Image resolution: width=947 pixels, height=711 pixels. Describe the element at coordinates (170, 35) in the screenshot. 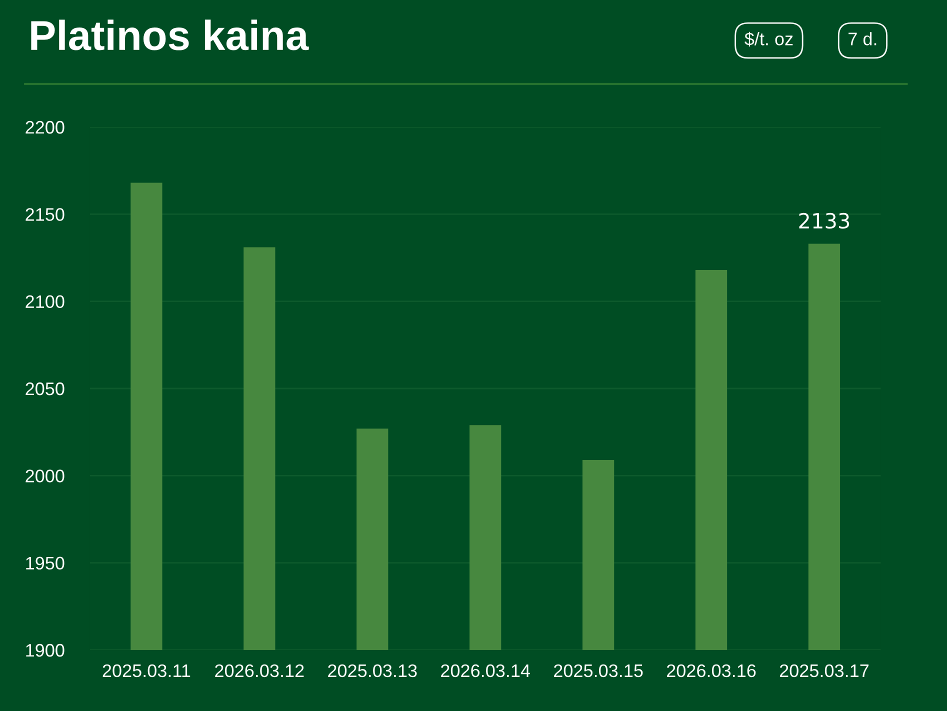

I see `chart-title: Platinos kaina` at that location.